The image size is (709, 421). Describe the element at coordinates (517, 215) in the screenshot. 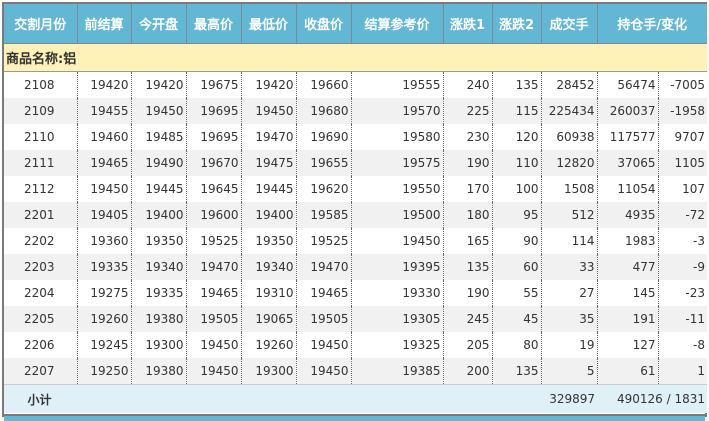

I see `table-cell: 95` at that location.